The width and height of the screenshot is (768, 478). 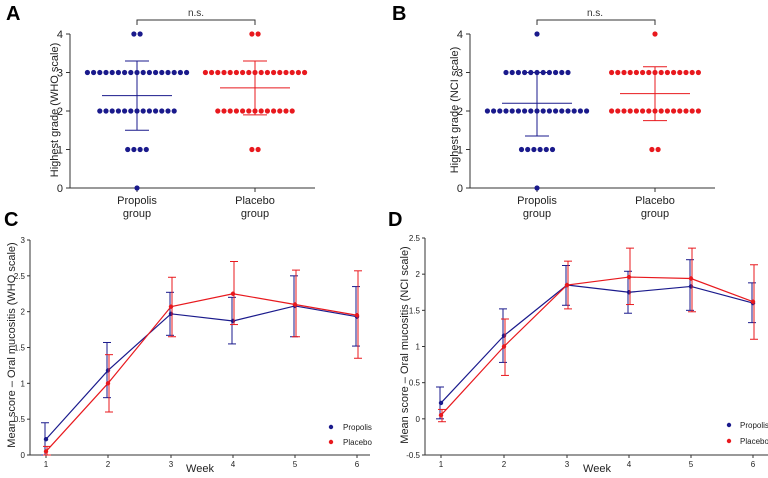 What do you see at coordinates (460, 35) in the screenshot?
I see `panel-b-y-tick-label: 4` at bounding box center [460, 35].